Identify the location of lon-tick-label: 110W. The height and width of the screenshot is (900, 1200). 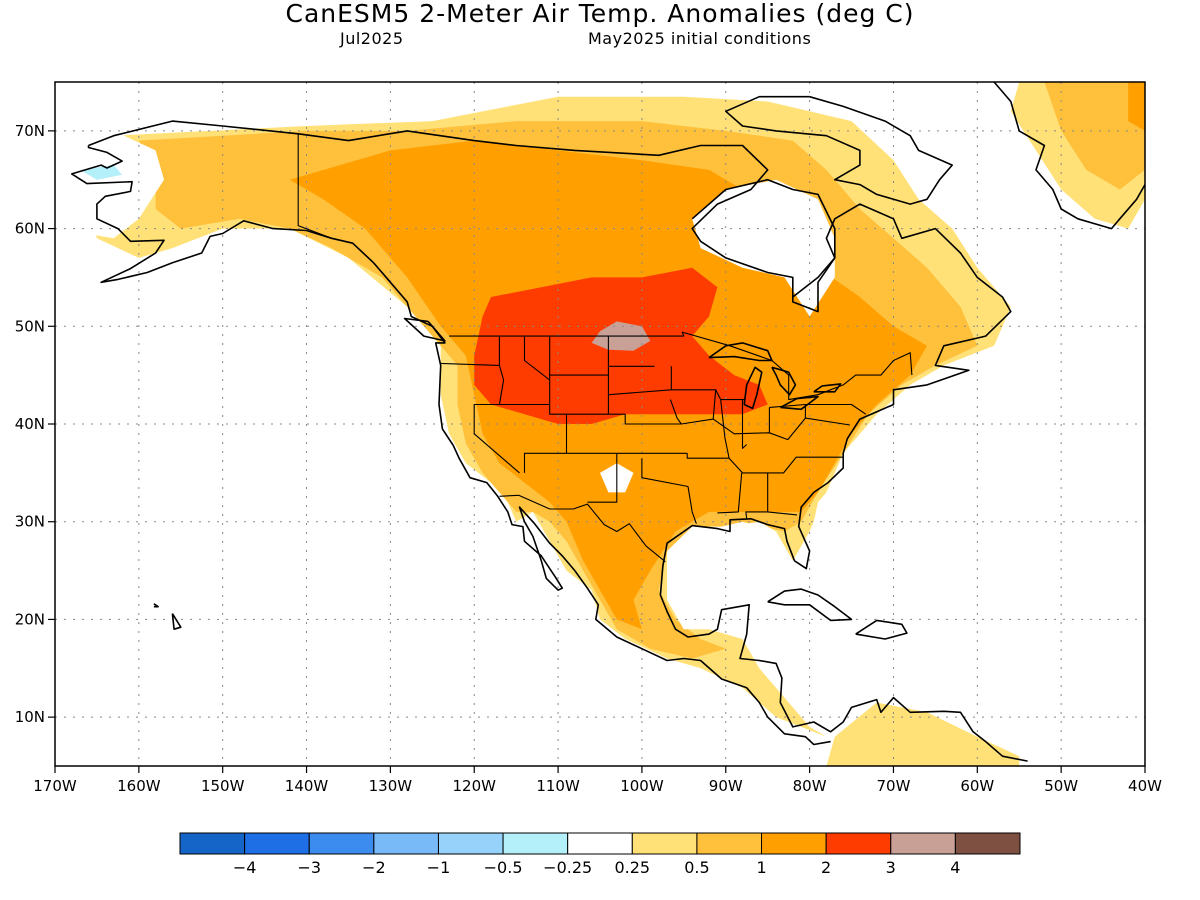
(558, 786).